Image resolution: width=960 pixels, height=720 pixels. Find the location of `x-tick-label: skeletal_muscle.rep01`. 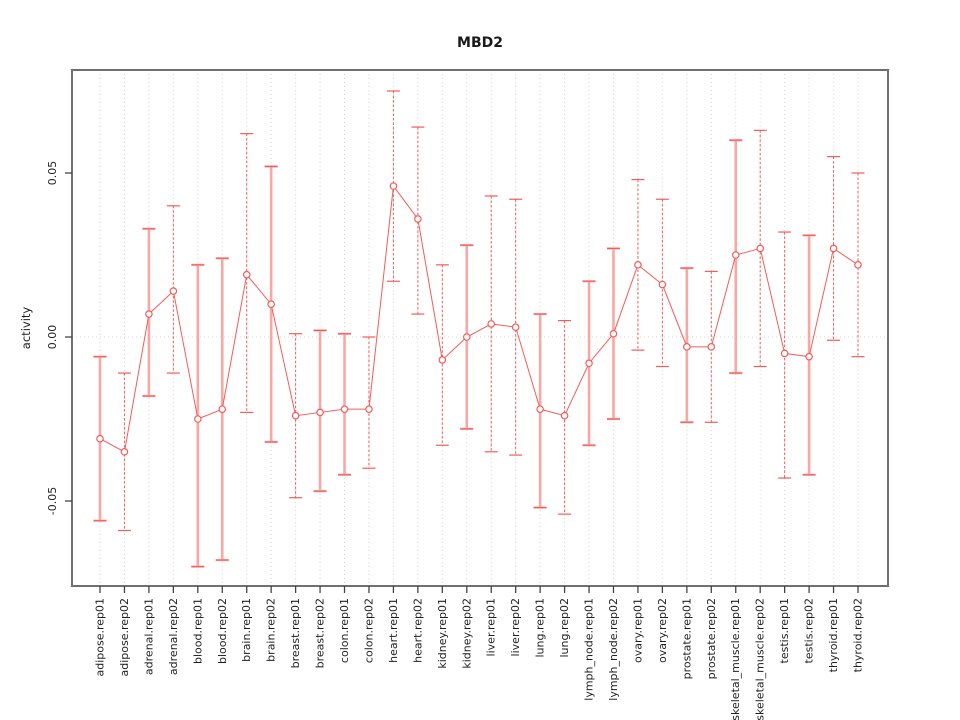

x-tick-label: skeletal_muscle.rep01 is located at coordinates (735, 659).